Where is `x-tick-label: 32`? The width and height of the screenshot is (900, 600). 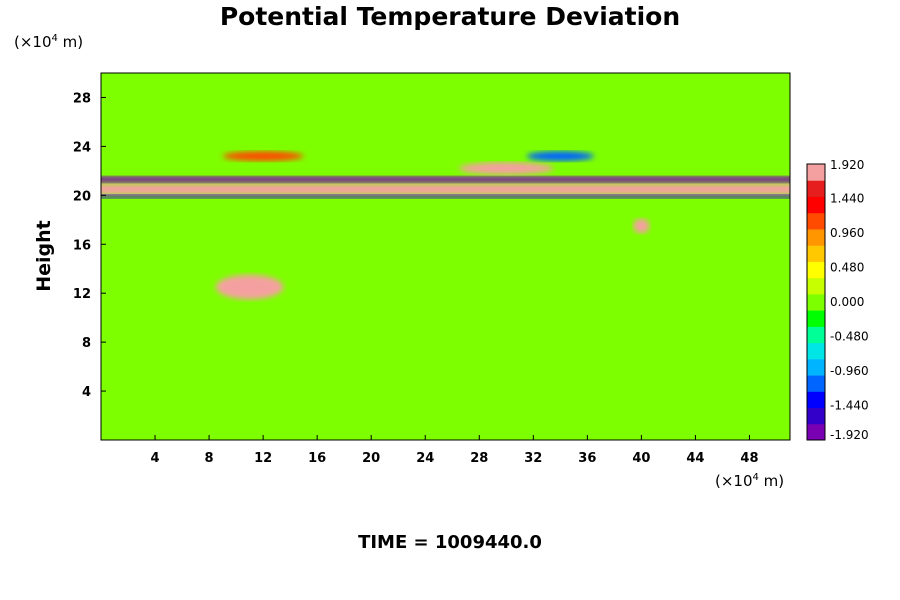 x-tick-label: 32 is located at coordinates (533, 458).